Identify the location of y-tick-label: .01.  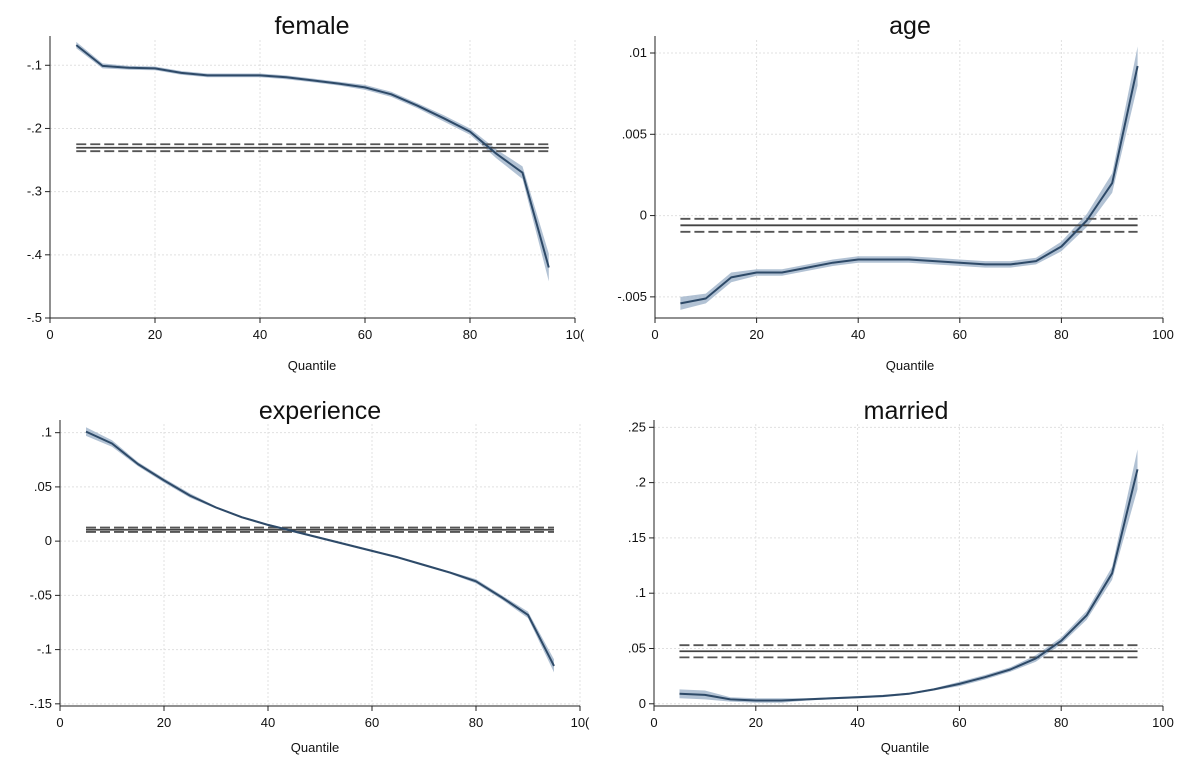
(638, 52).